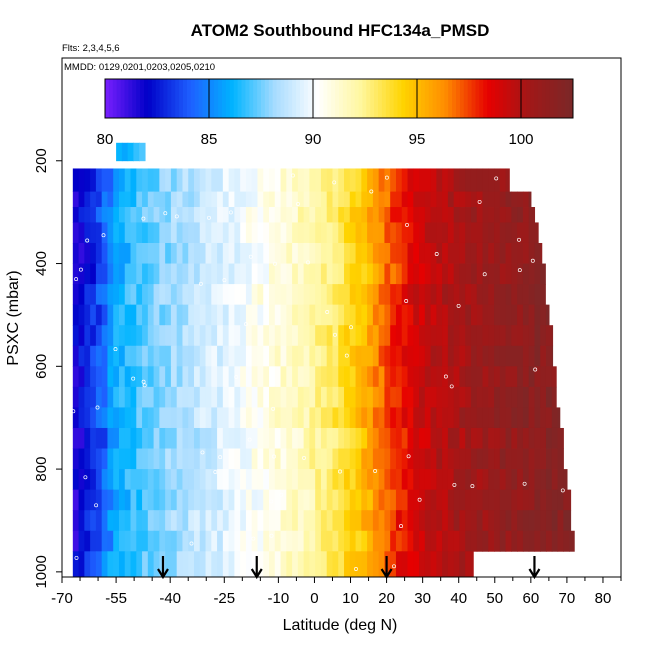 The height and width of the screenshot is (650, 650). Describe the element at coordinates (278, 418) in the screenshot. I see `heat-cell-13--11` at that location.